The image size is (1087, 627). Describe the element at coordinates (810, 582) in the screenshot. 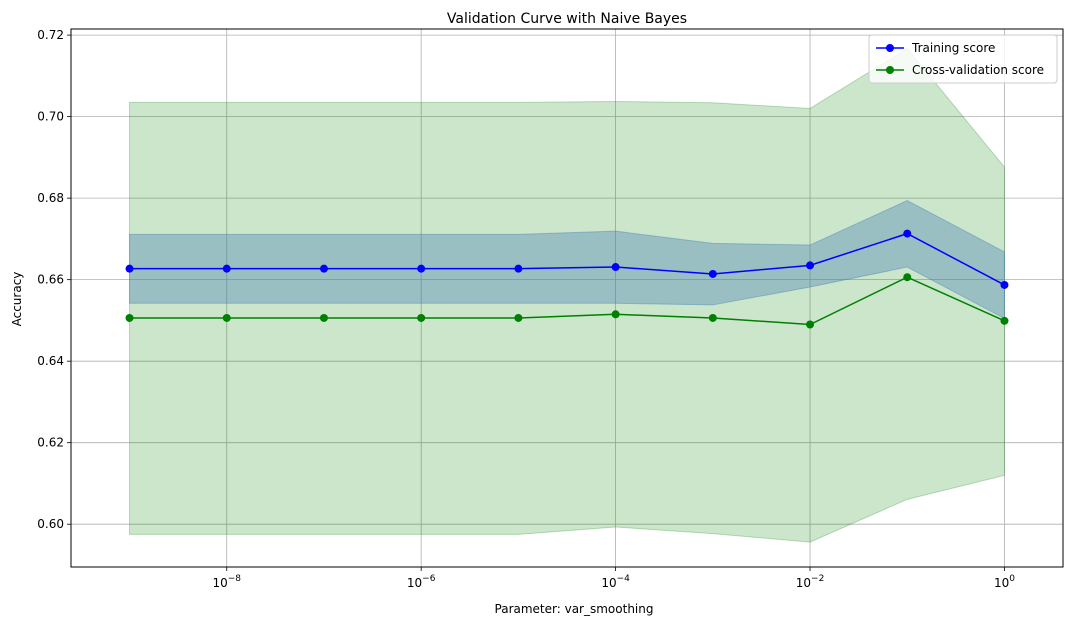

I see `x-tick-label: 10⁻²` at that location.